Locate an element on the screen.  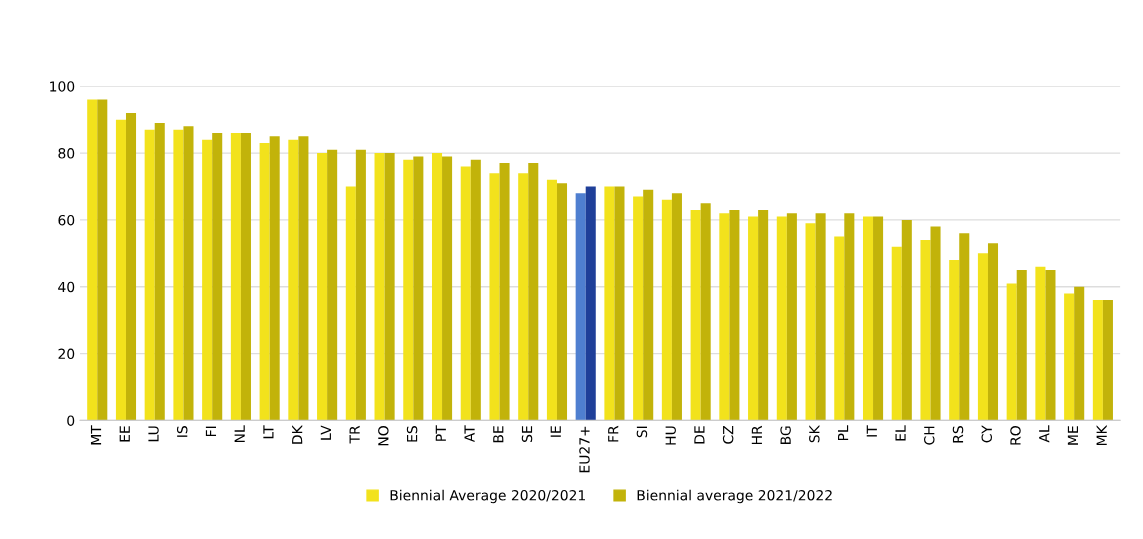
x-tick-label: FI is located at coordinates (211, 431).